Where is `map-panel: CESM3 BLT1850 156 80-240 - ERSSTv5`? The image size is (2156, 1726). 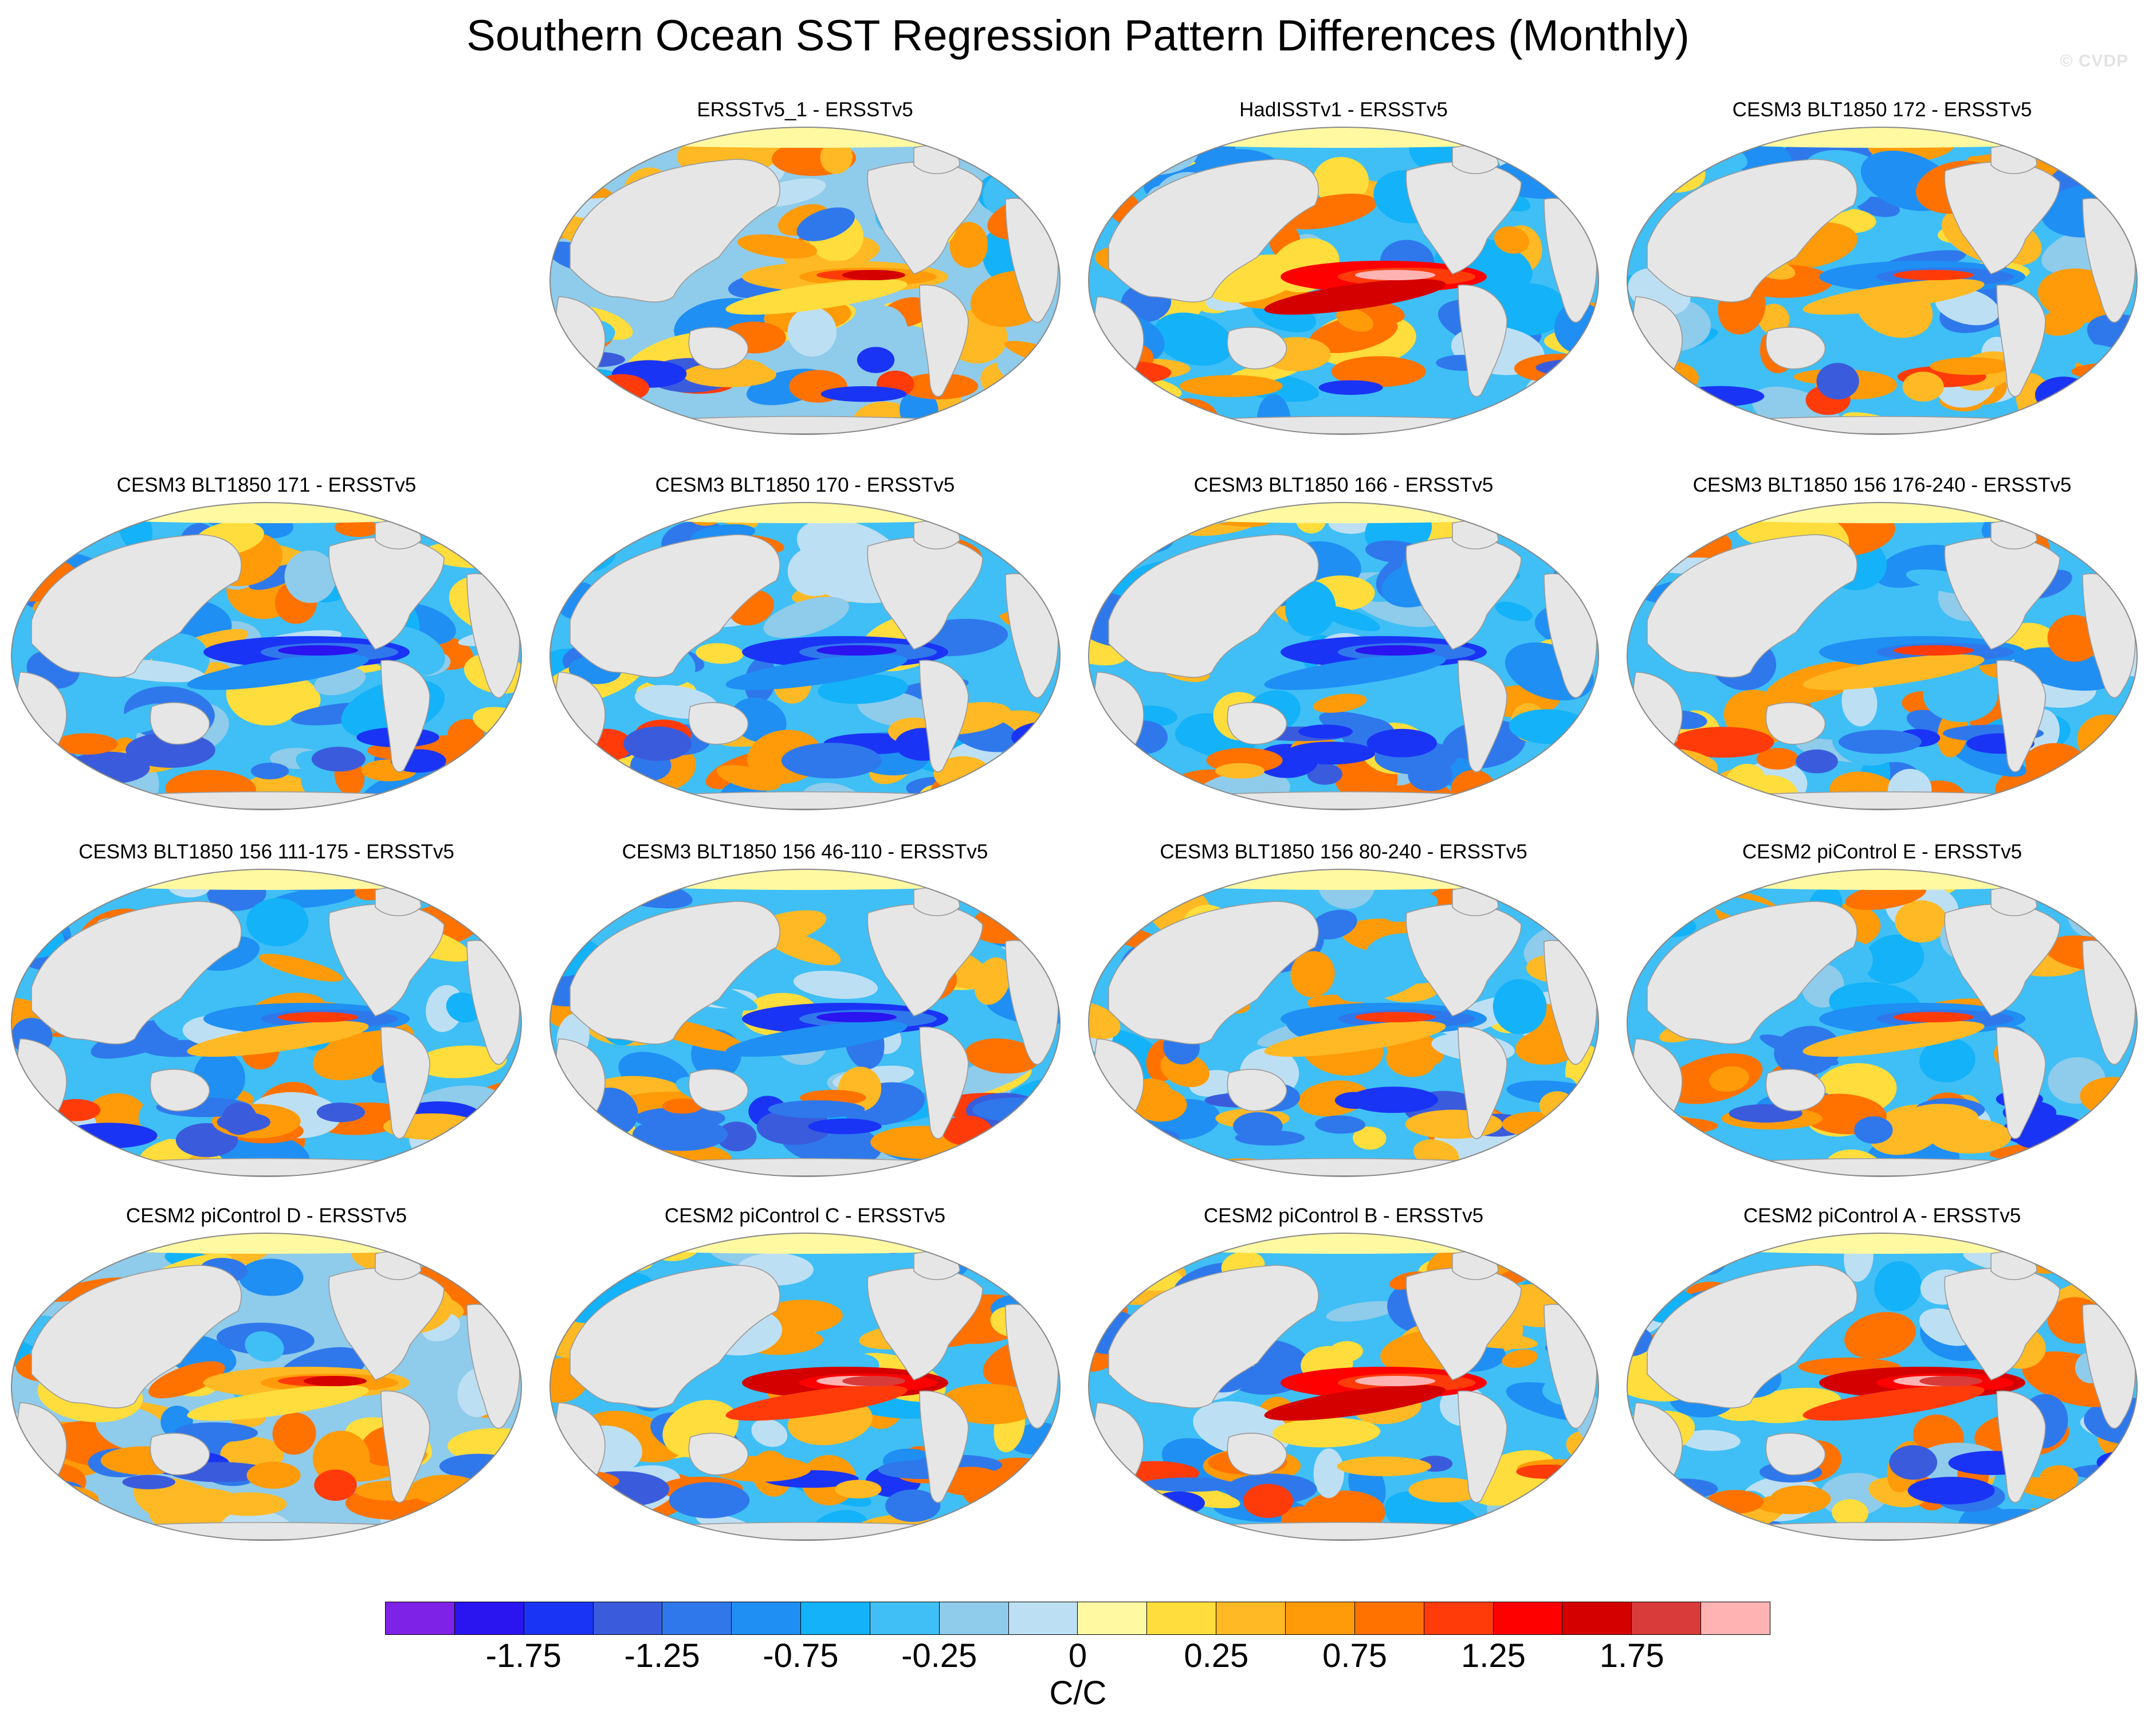 map-panel: CESM3 BLT1850 156 80-240 - ERSSTv5 is located at coordinates (1343, 1023).